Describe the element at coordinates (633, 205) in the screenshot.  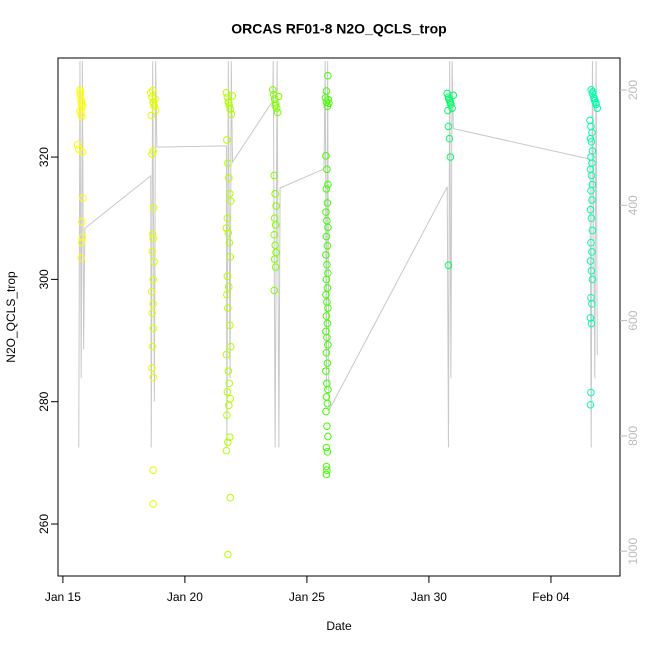
I see `y2-tick-label: 400` at that location.